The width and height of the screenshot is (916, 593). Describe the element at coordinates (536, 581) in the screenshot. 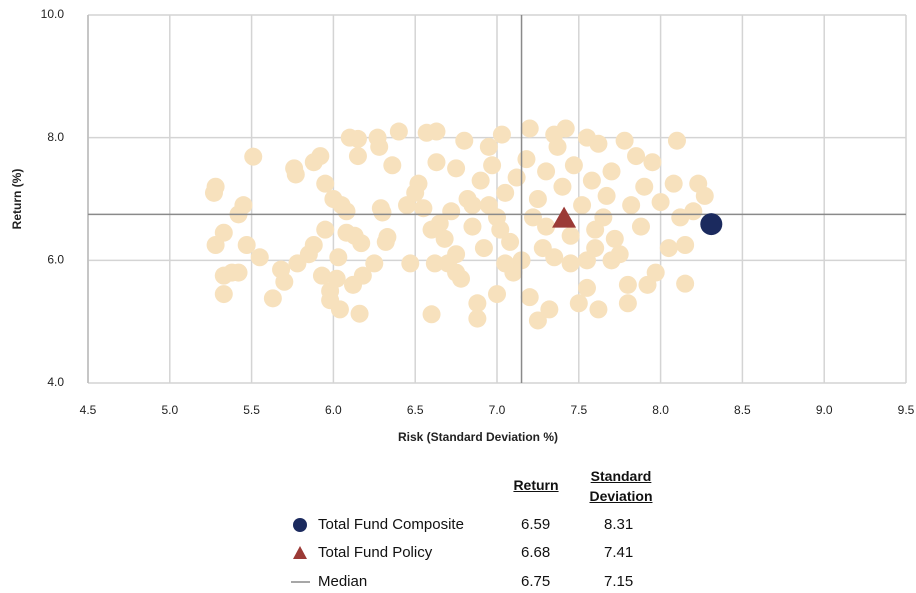

I see `legend-return: 6.75` at that location.